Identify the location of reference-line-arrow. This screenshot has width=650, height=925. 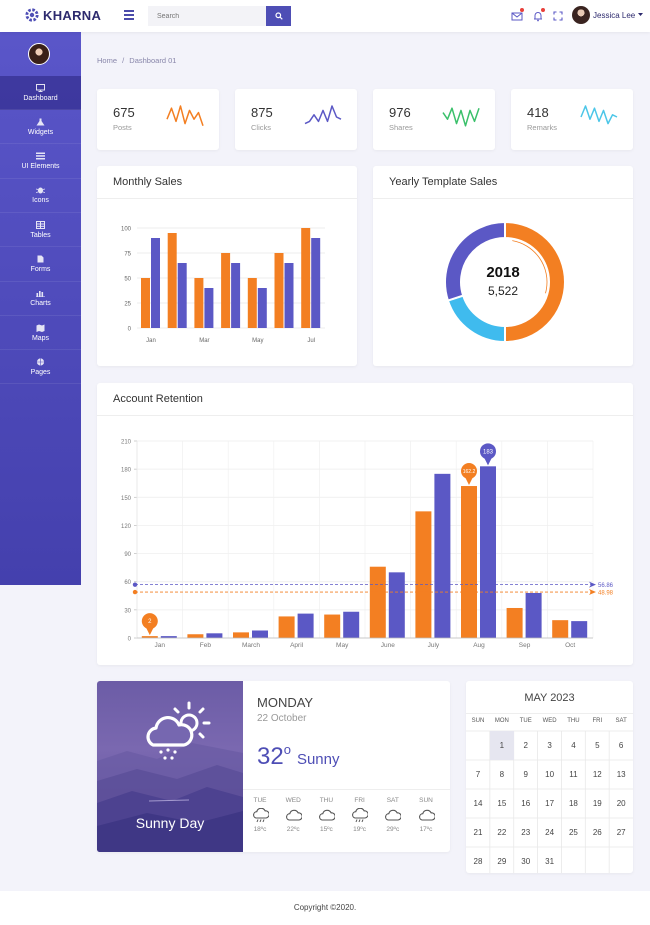
(592, 584).